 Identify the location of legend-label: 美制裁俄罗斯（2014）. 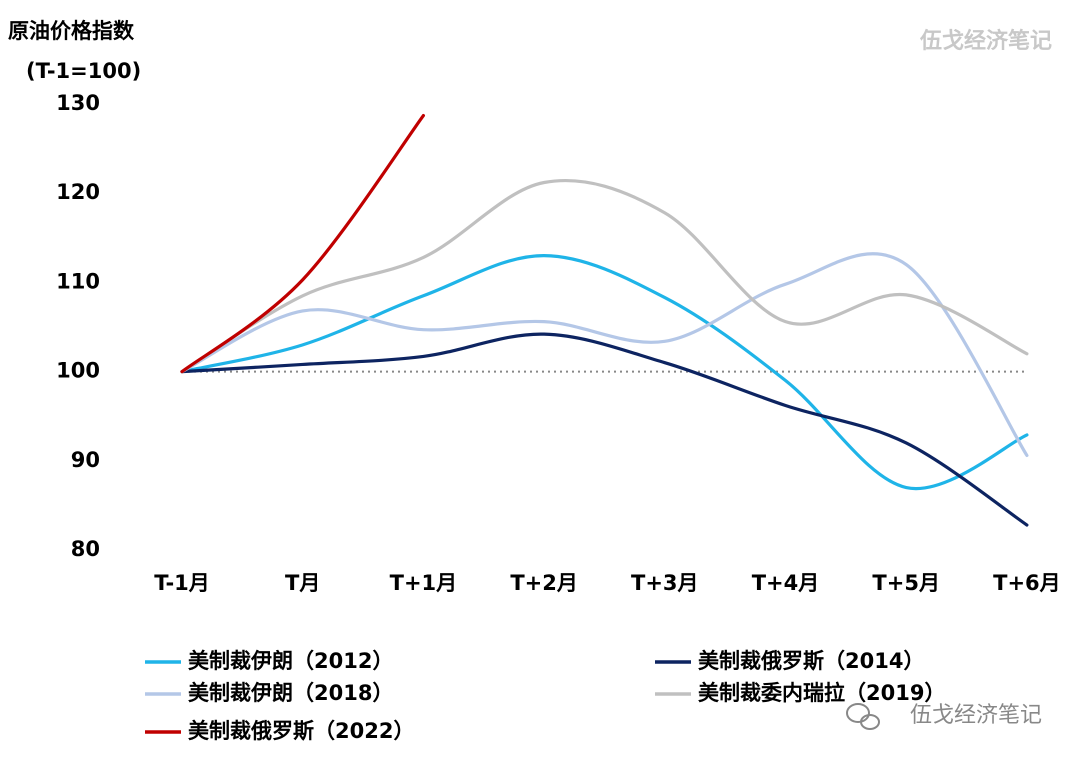
(811, 661).